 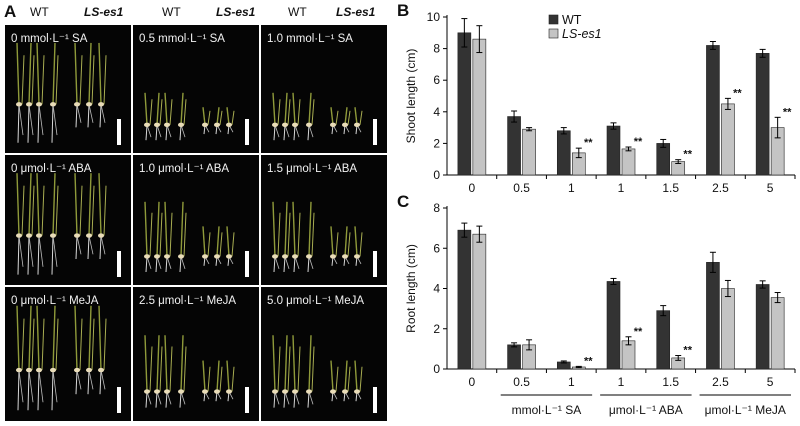 What do you see at coordinates (621, 188) in the screenshot?
I see `x-tick-label: 1` at bounding box center [621, 188].